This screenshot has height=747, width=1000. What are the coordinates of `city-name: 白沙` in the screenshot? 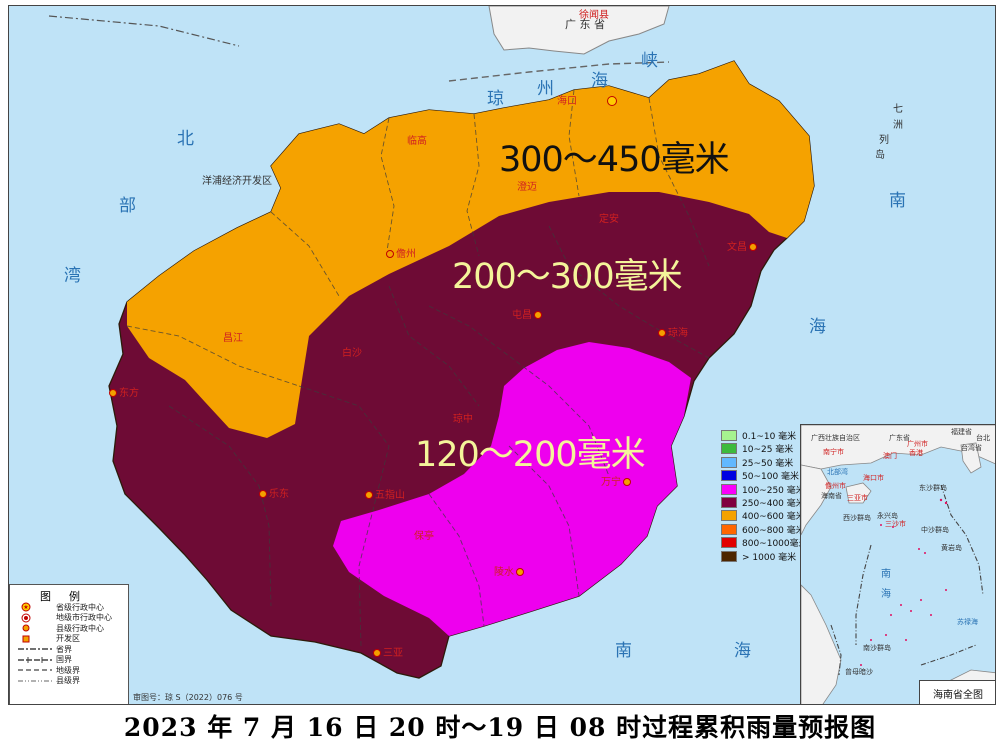 It's located at (352, 353).